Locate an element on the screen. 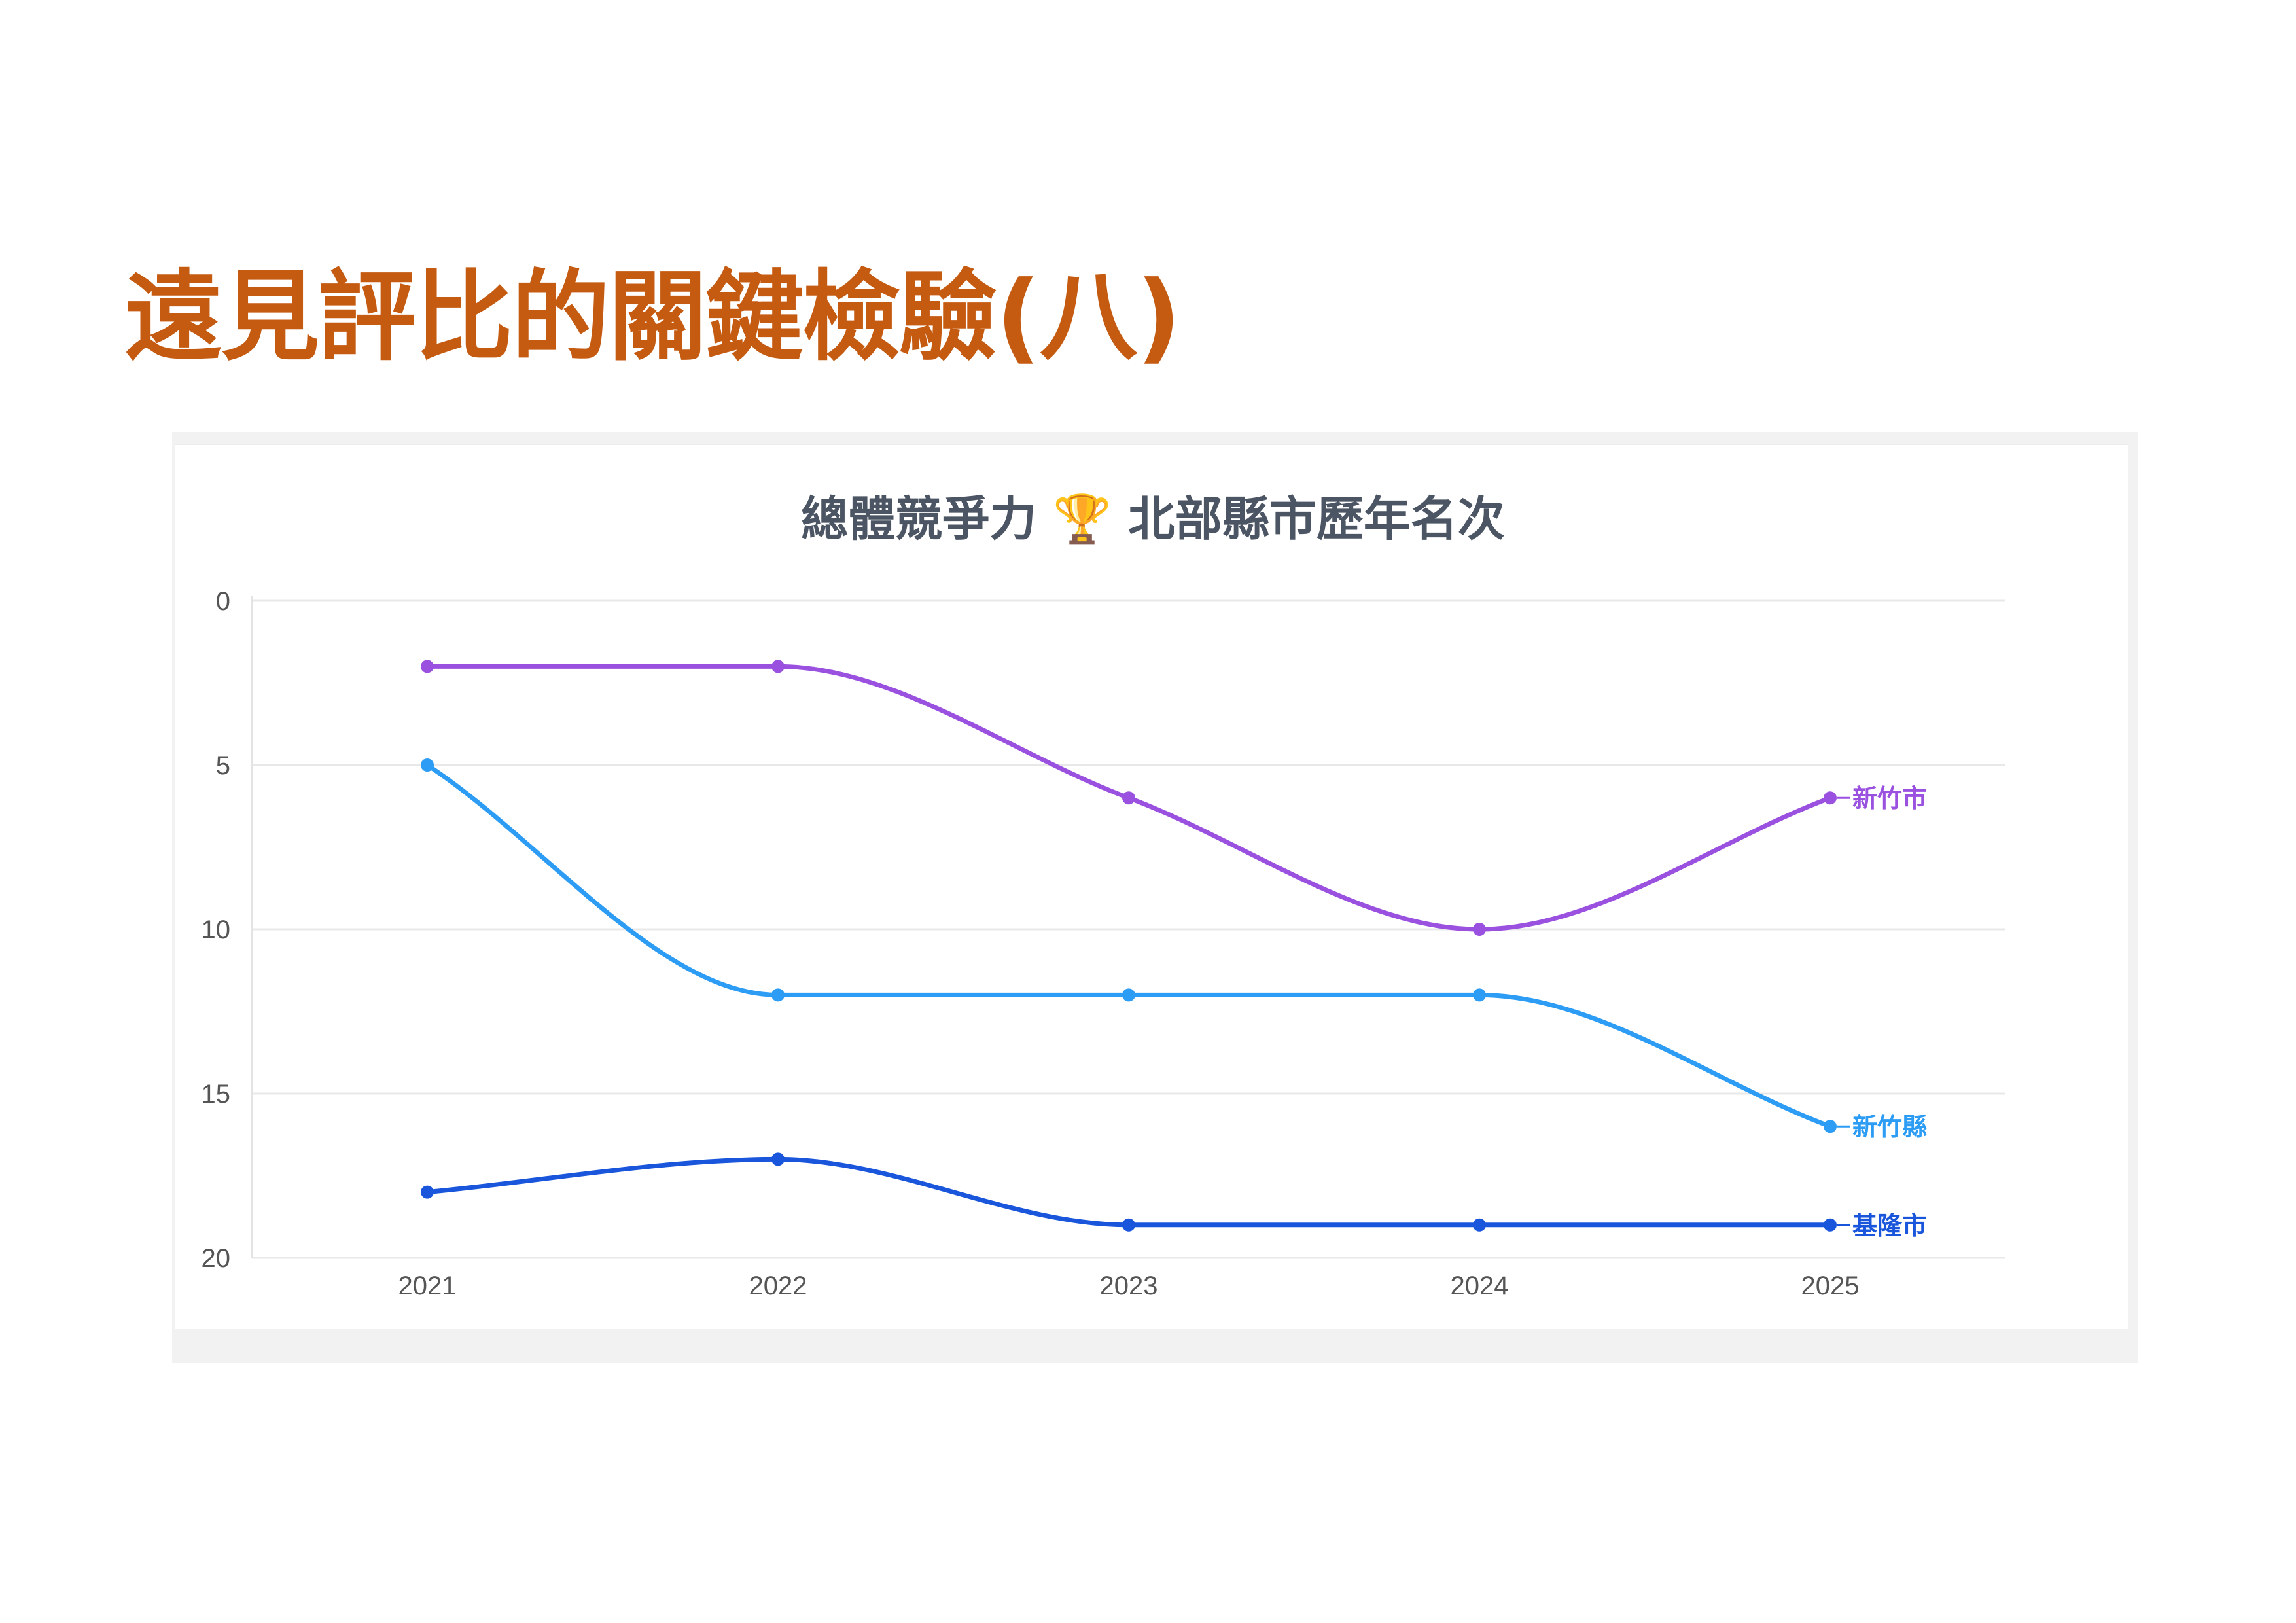  y-tick-label: 15 is located at coordinates (217, 1094).